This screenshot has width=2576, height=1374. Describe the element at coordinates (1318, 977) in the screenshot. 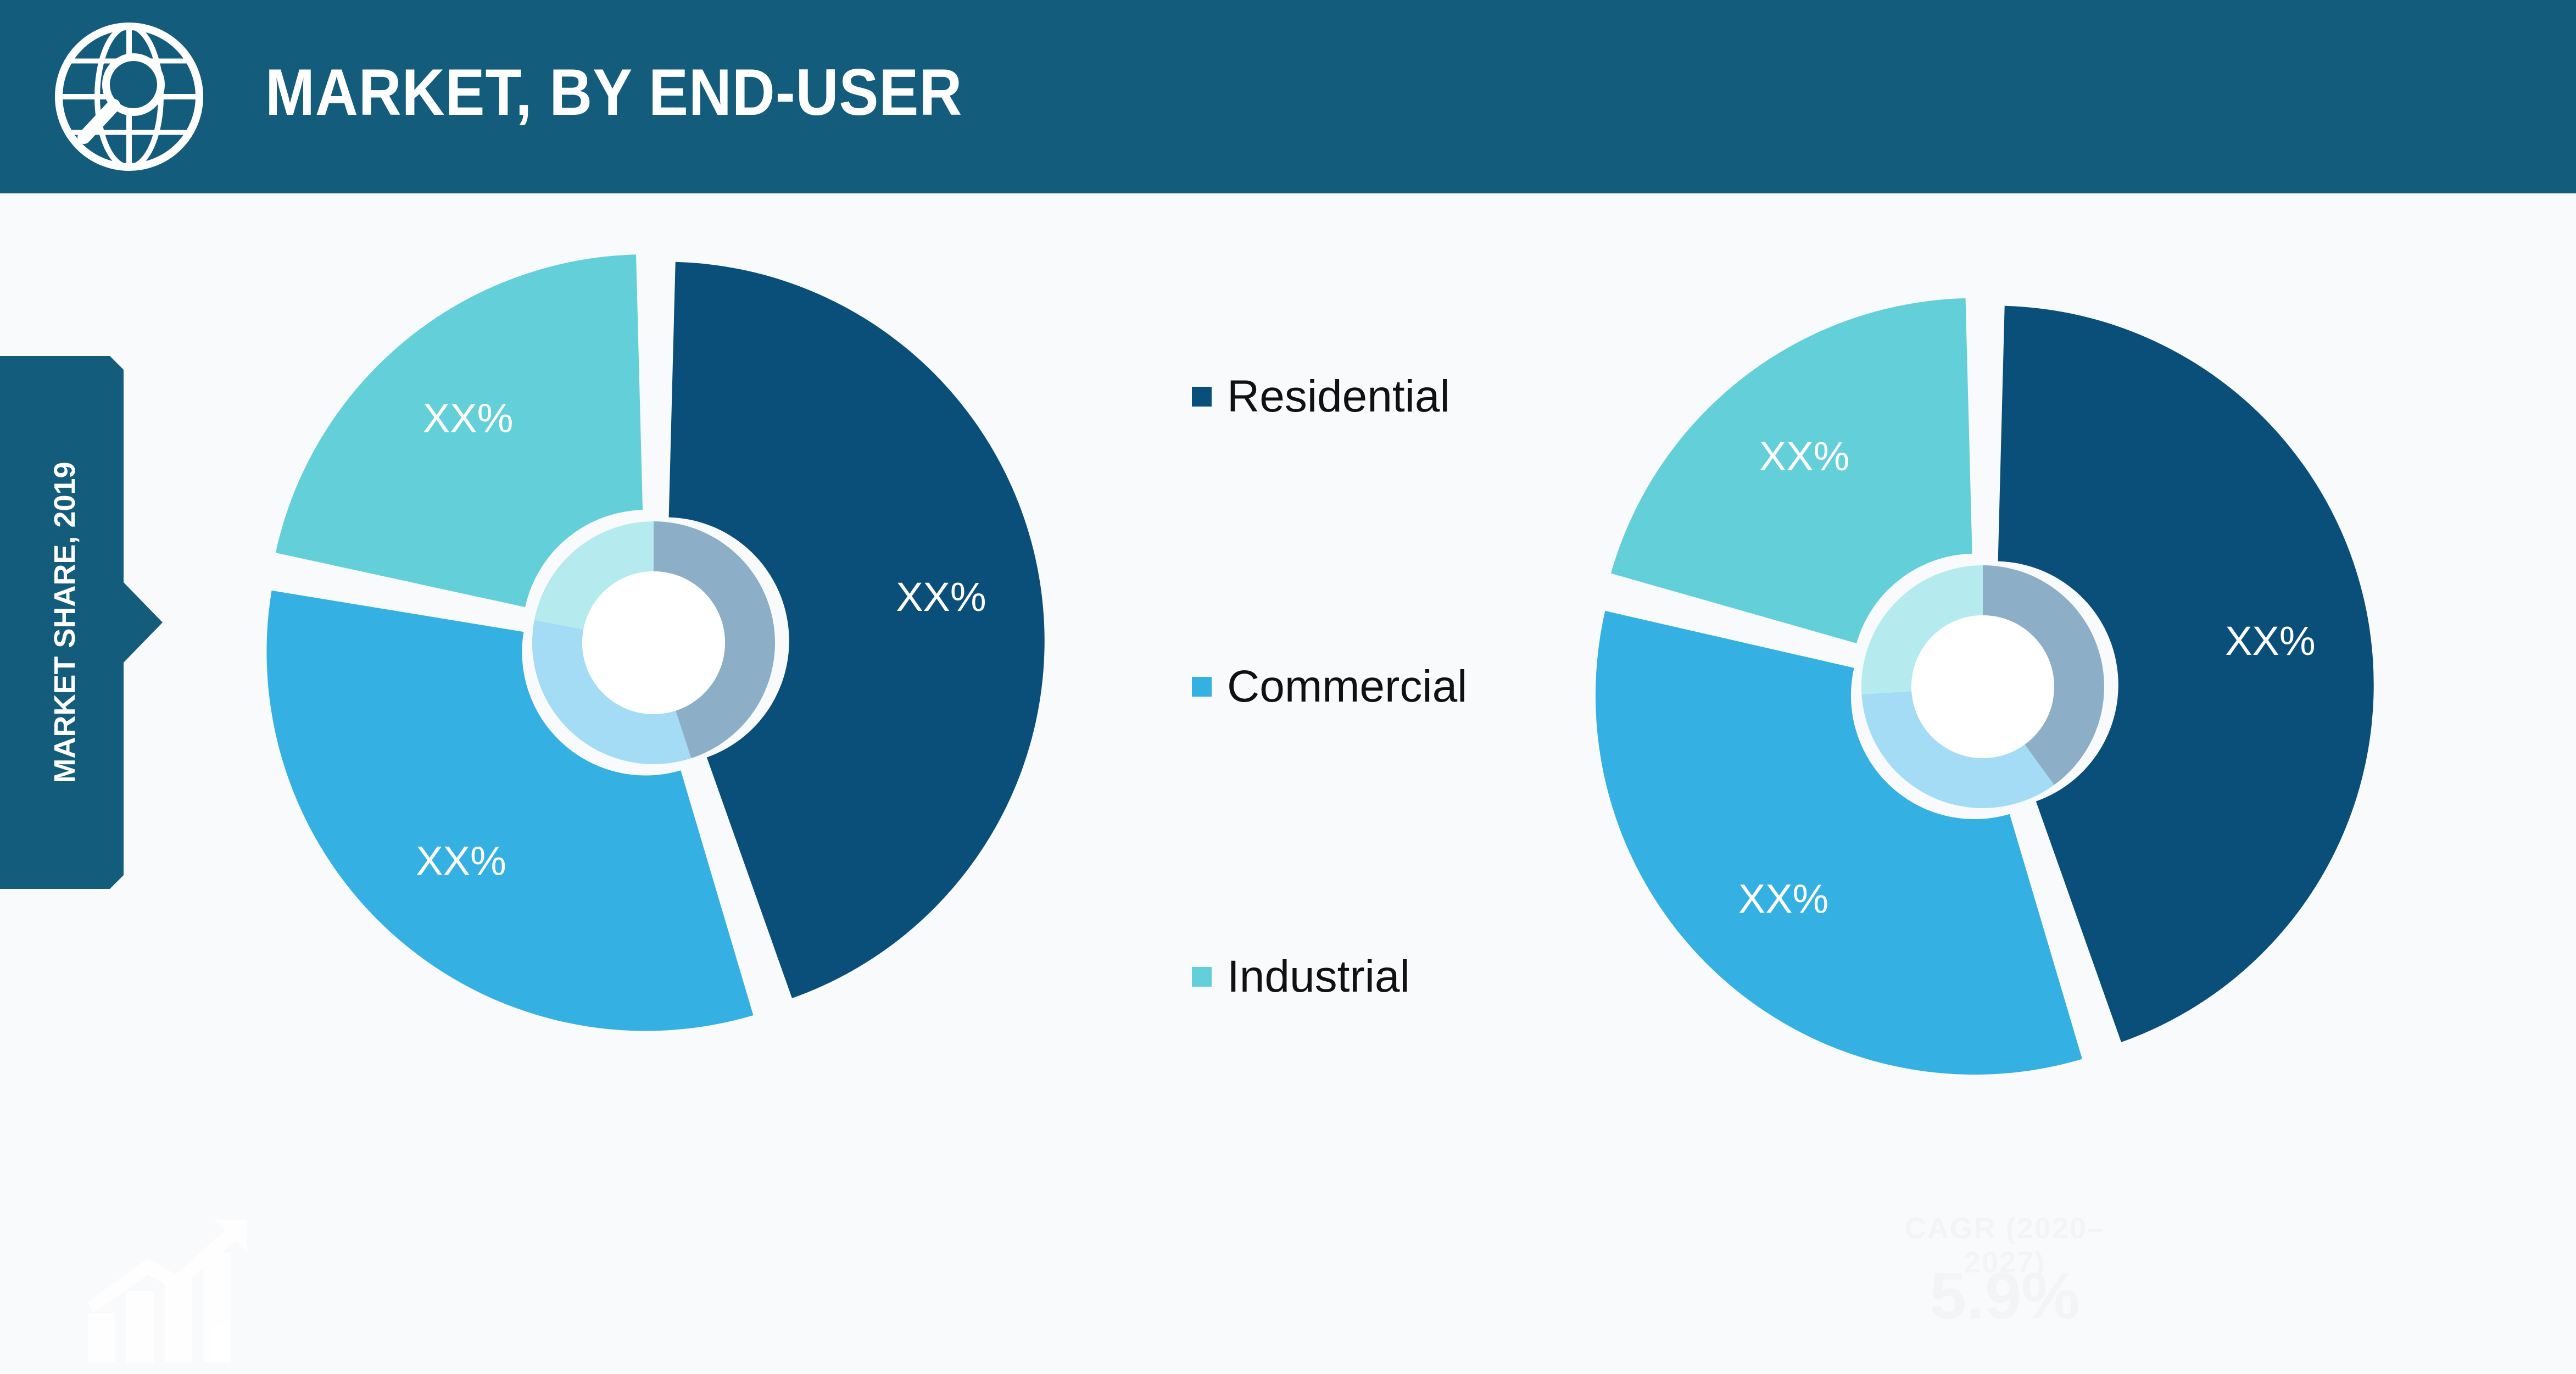

I see `legend-label-industrial: Industrial` at that location.